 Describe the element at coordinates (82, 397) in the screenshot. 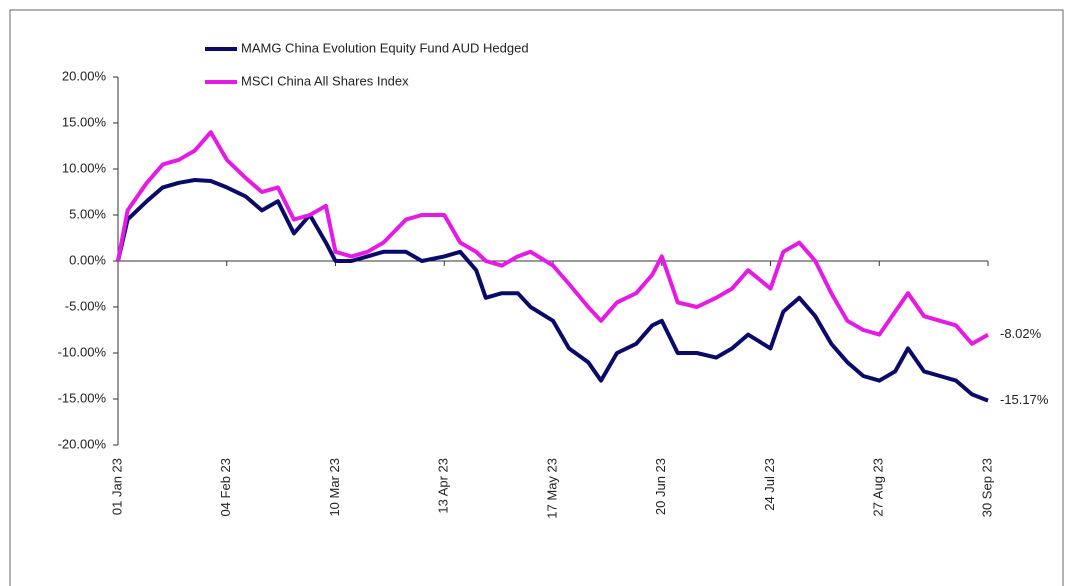

I see `y-tick-label: -15.00%` at that location.